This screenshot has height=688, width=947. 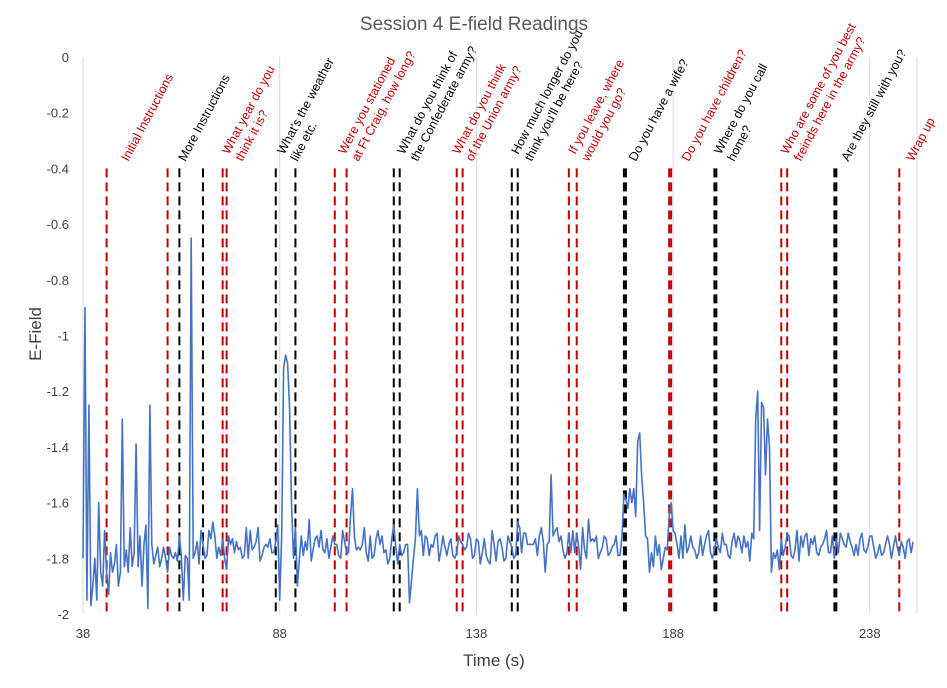 What do you see at coordinates (58, 391) in the screenshot?
I see `y-tick-label-6: -1.2` at bounding box center [58, 391].